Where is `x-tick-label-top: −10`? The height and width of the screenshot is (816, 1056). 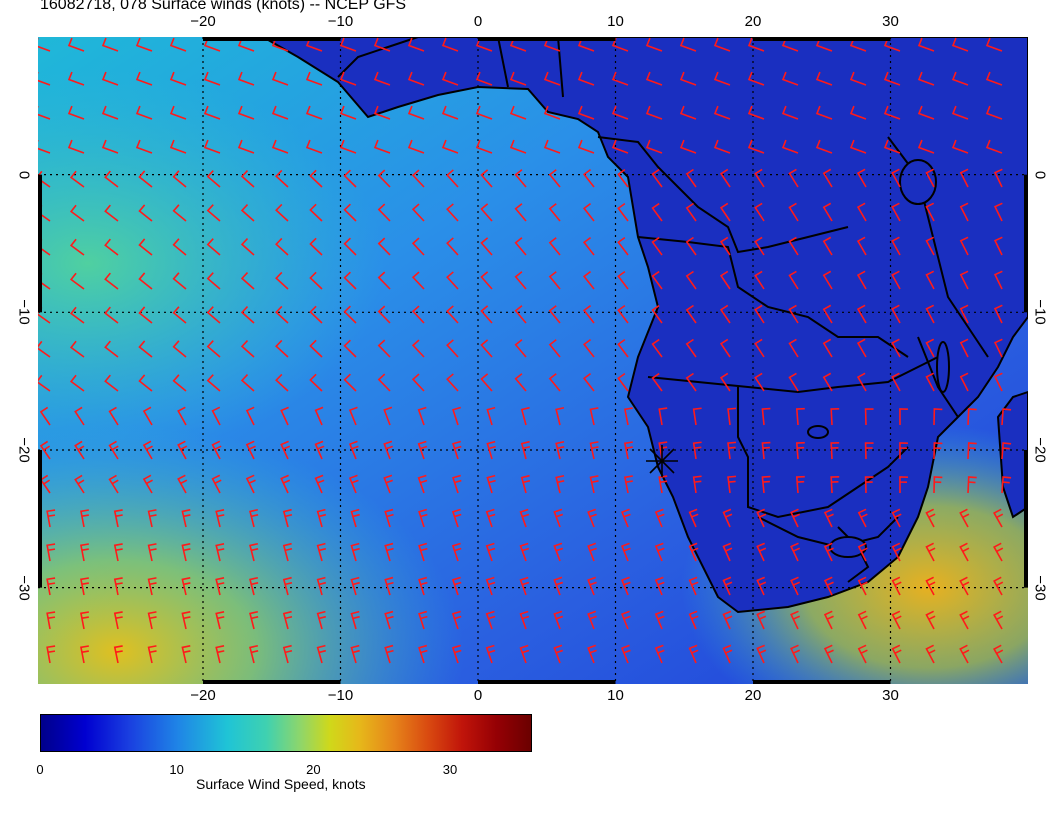
x-tick-label-top: −10 is located at coordinates (340, 21).